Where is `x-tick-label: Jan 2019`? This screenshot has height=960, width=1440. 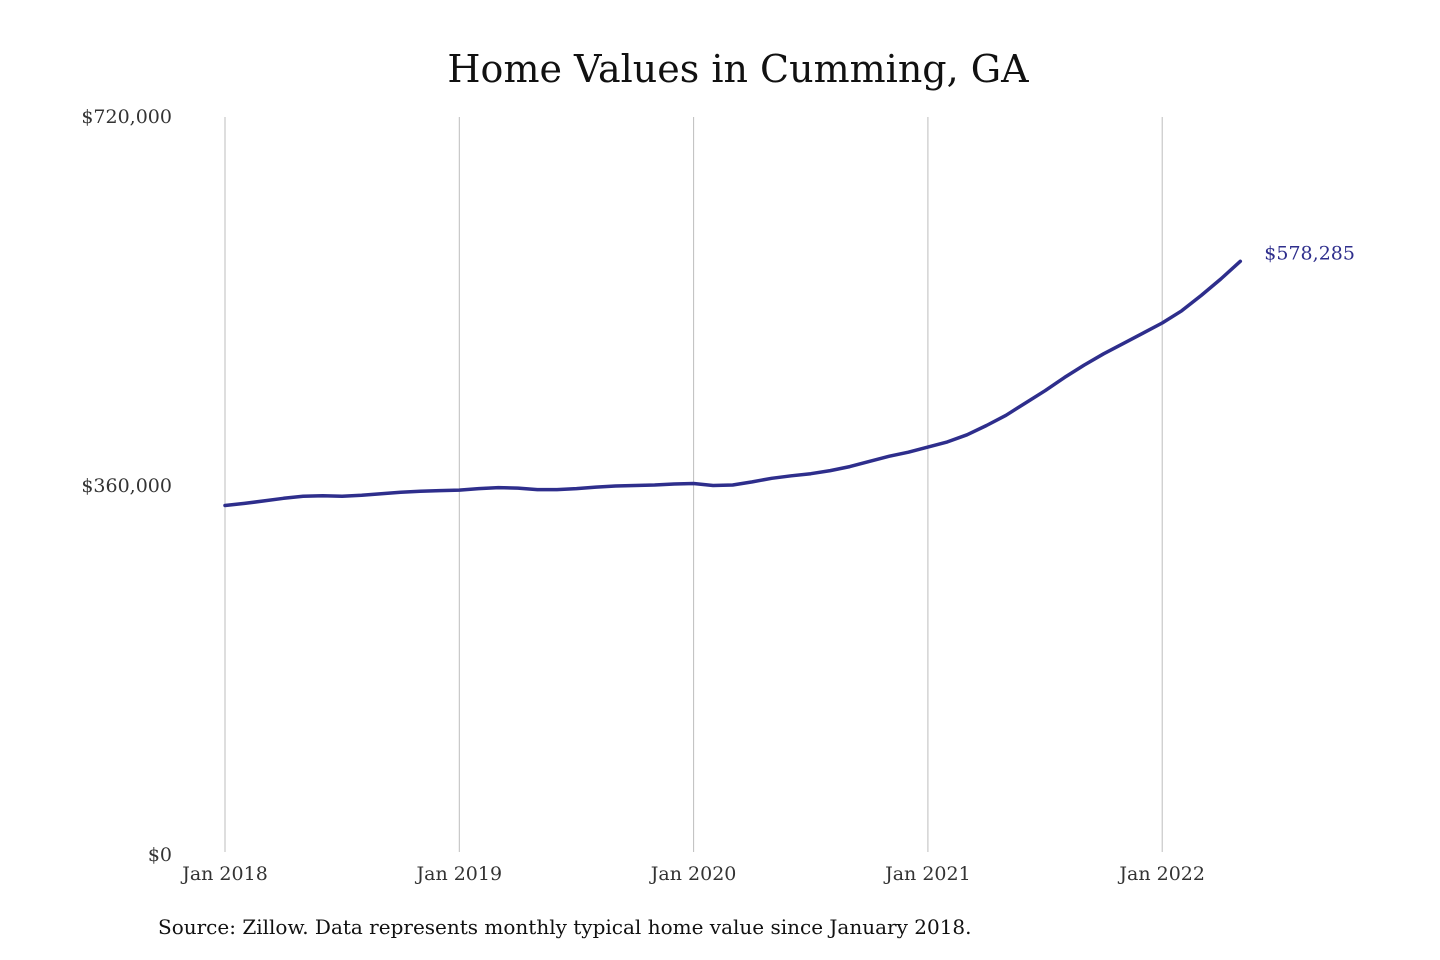 x-tick-label: Jan 2019 is located at coordinates (459, 874).